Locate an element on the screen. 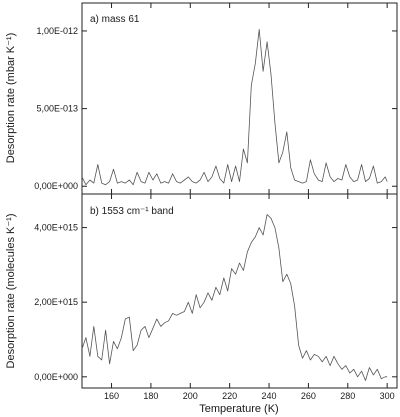  y-tick-label: 5,00E-013 is located at coordinates (57, 109).